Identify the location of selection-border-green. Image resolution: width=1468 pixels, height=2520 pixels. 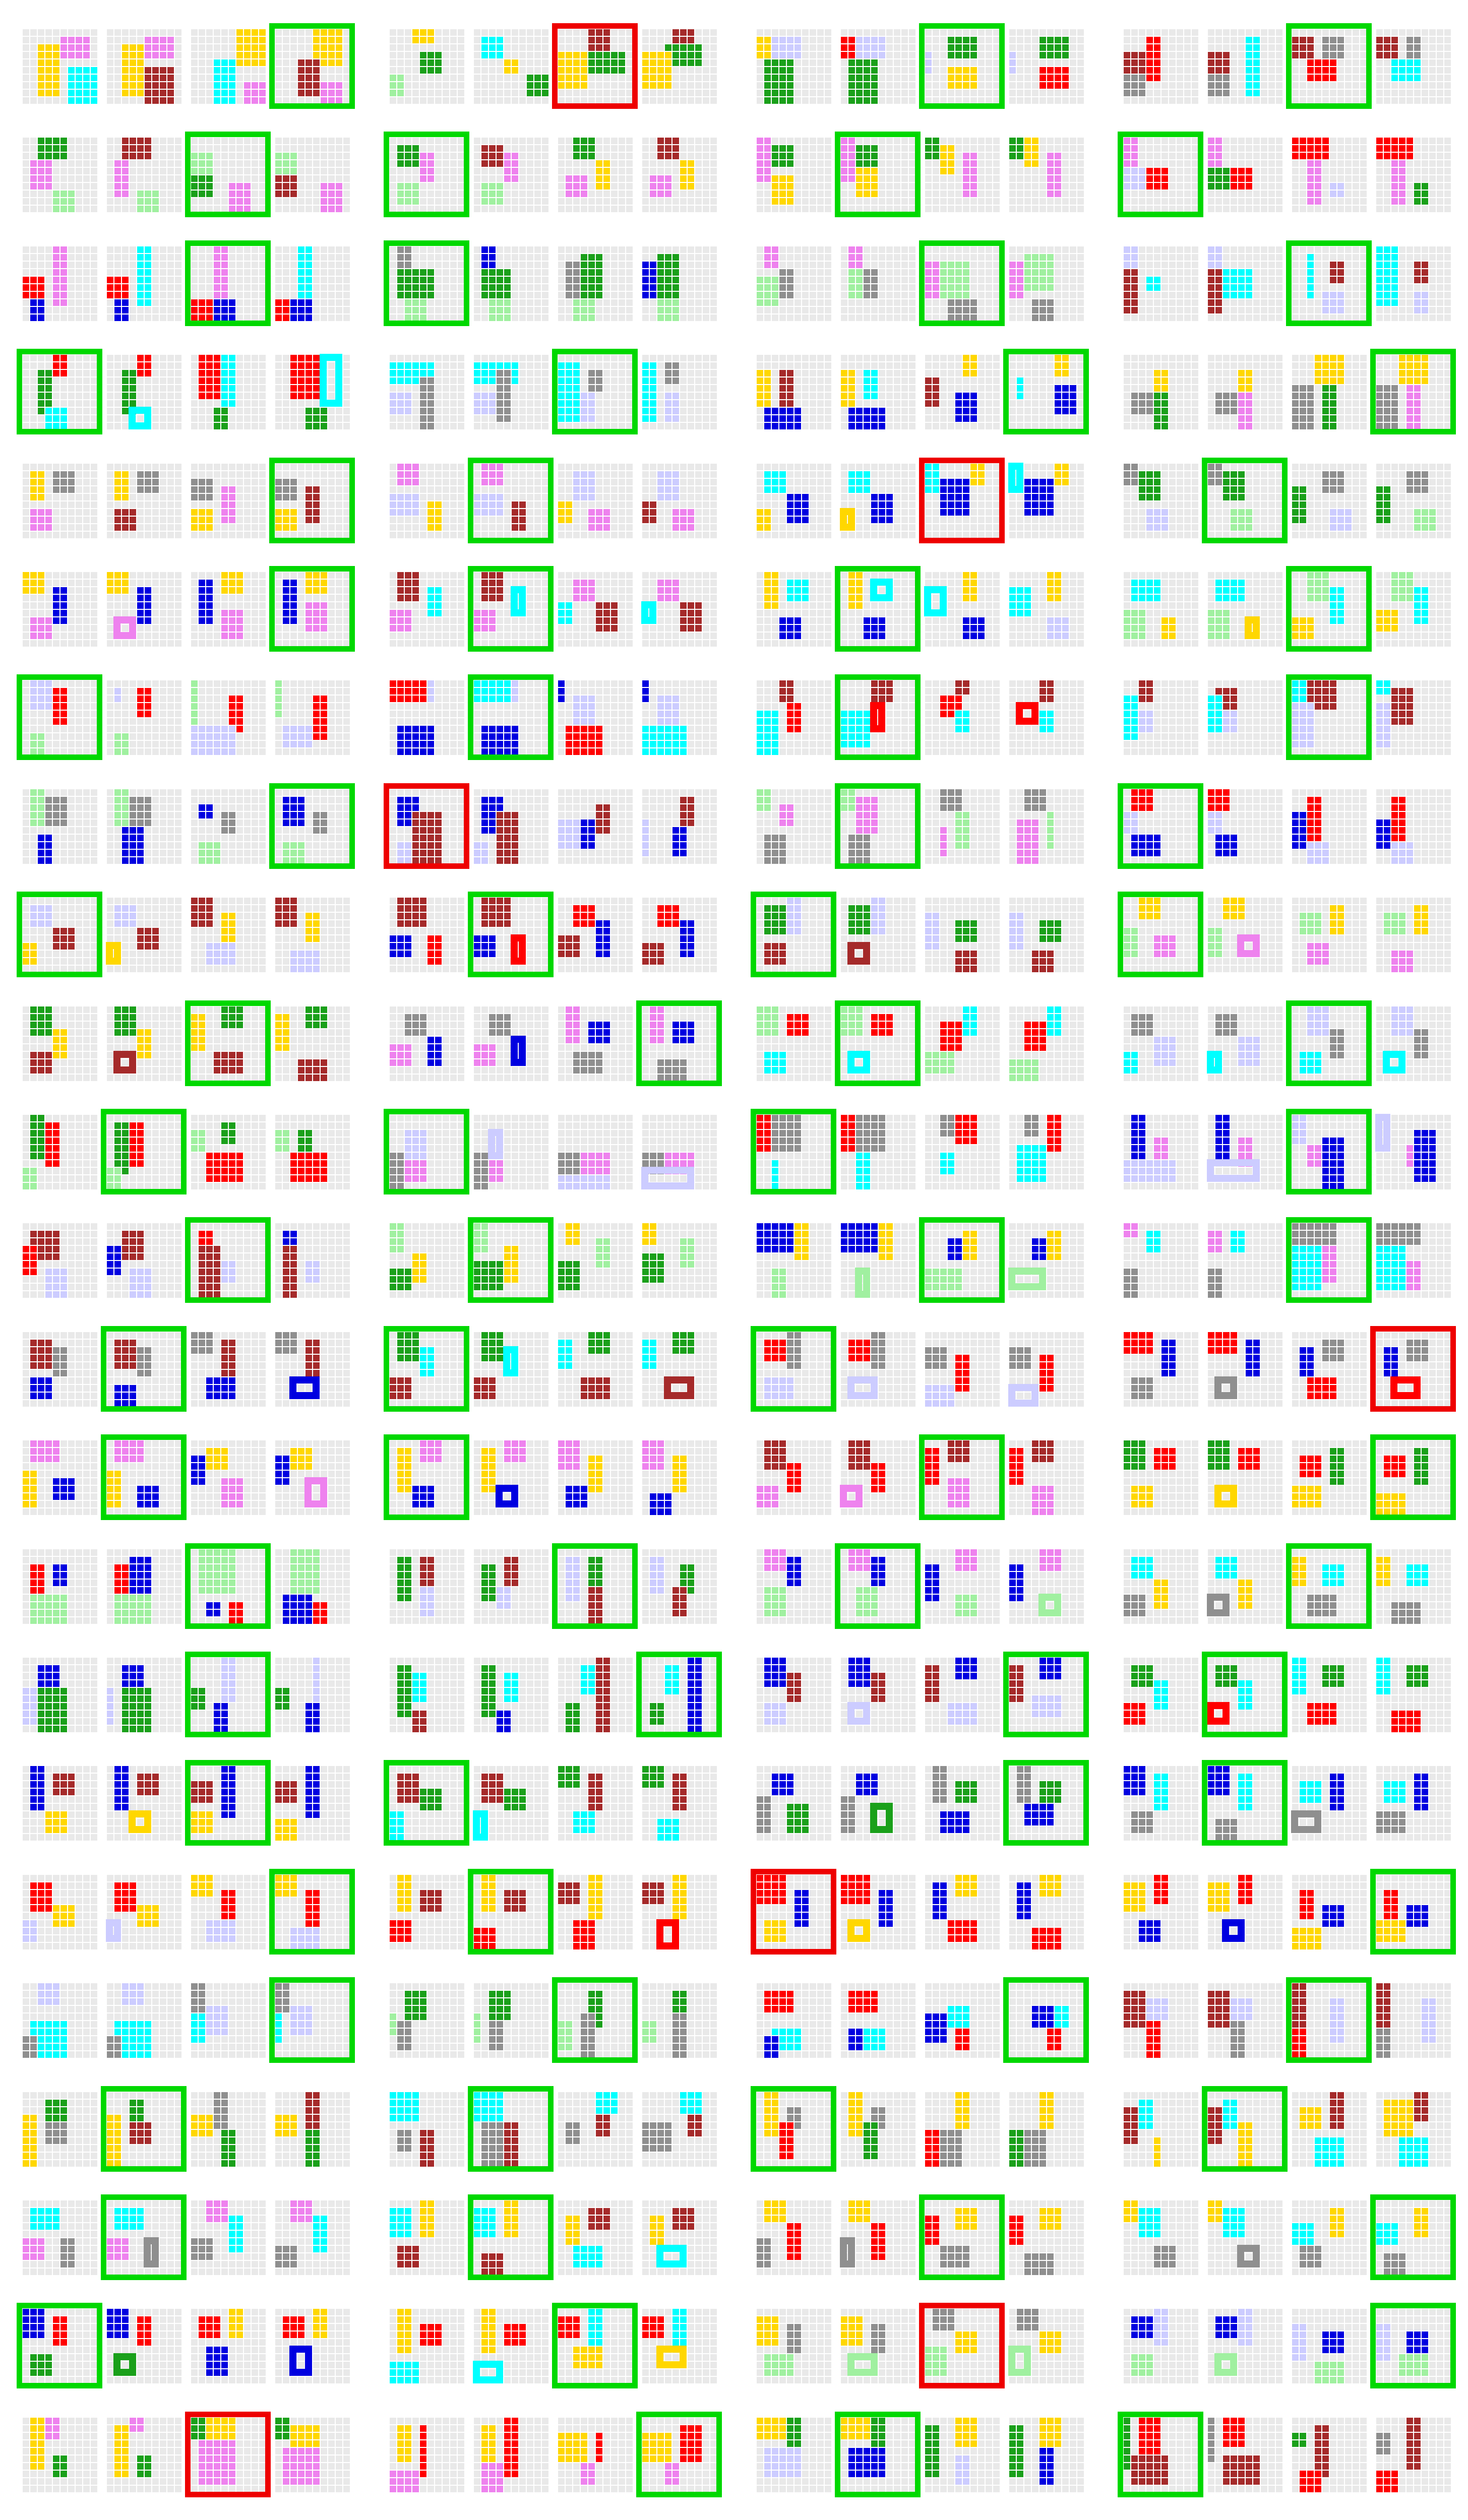
(312, 2020).